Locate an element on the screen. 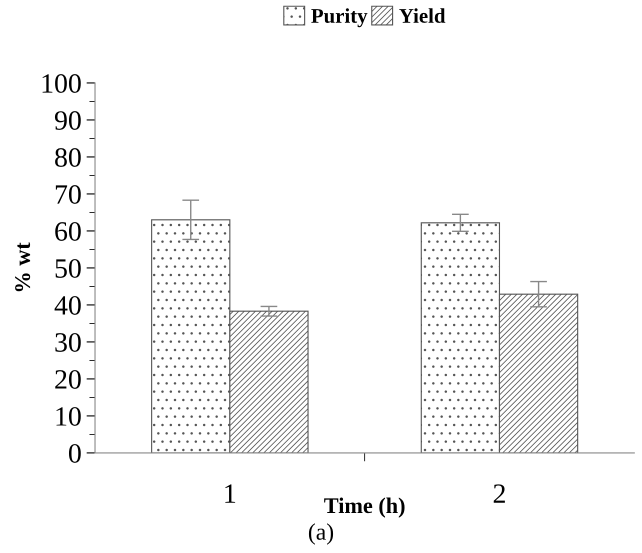 The image size is (642, 553). legend-label: Purity is located at coordinates (339, 18).